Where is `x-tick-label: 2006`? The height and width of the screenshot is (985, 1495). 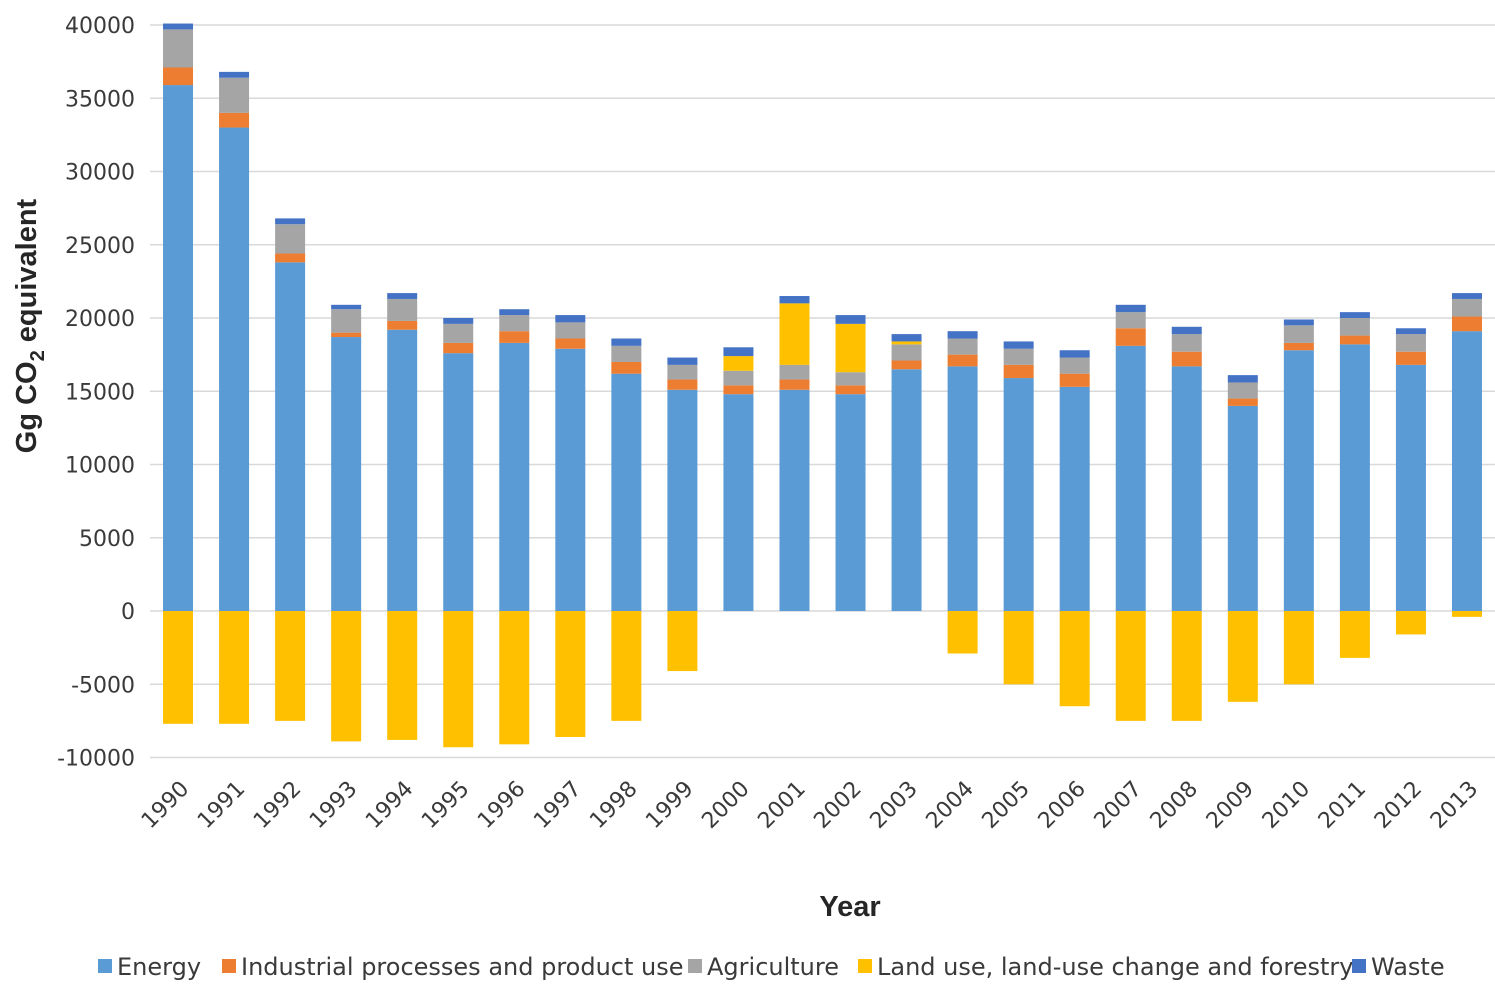
x-tick-label: 2006 is located at coordinates (1062, 805).